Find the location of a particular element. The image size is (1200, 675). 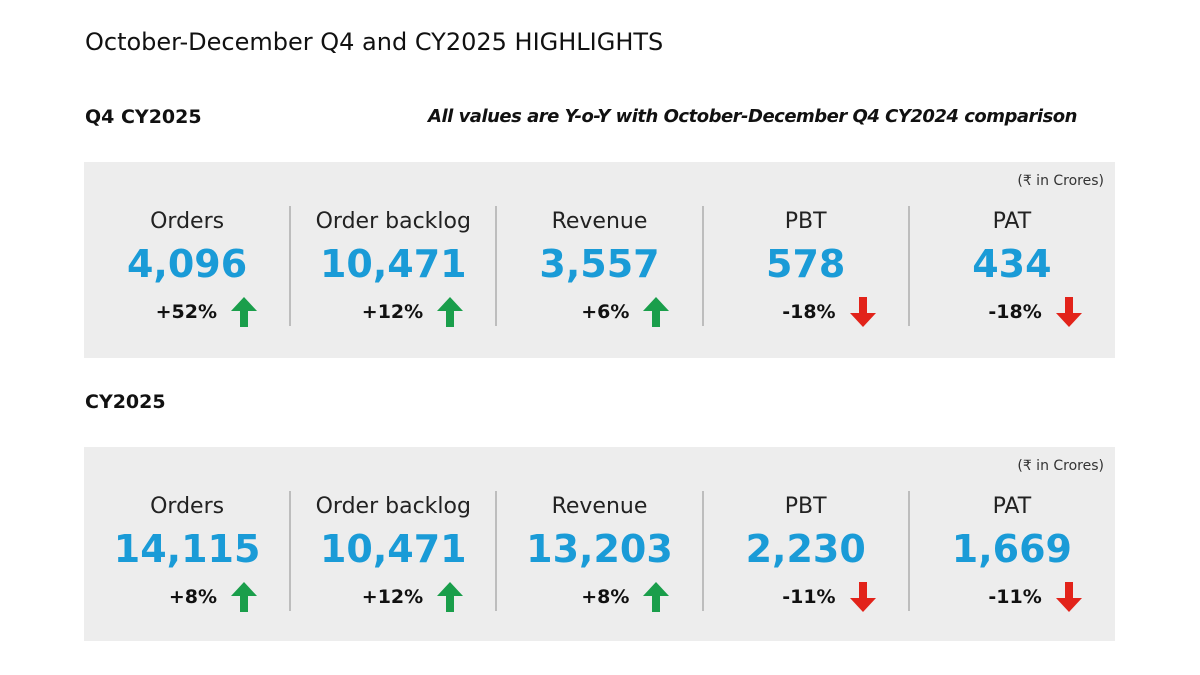

metric-change: +52% is located at coordinates (186, 312).